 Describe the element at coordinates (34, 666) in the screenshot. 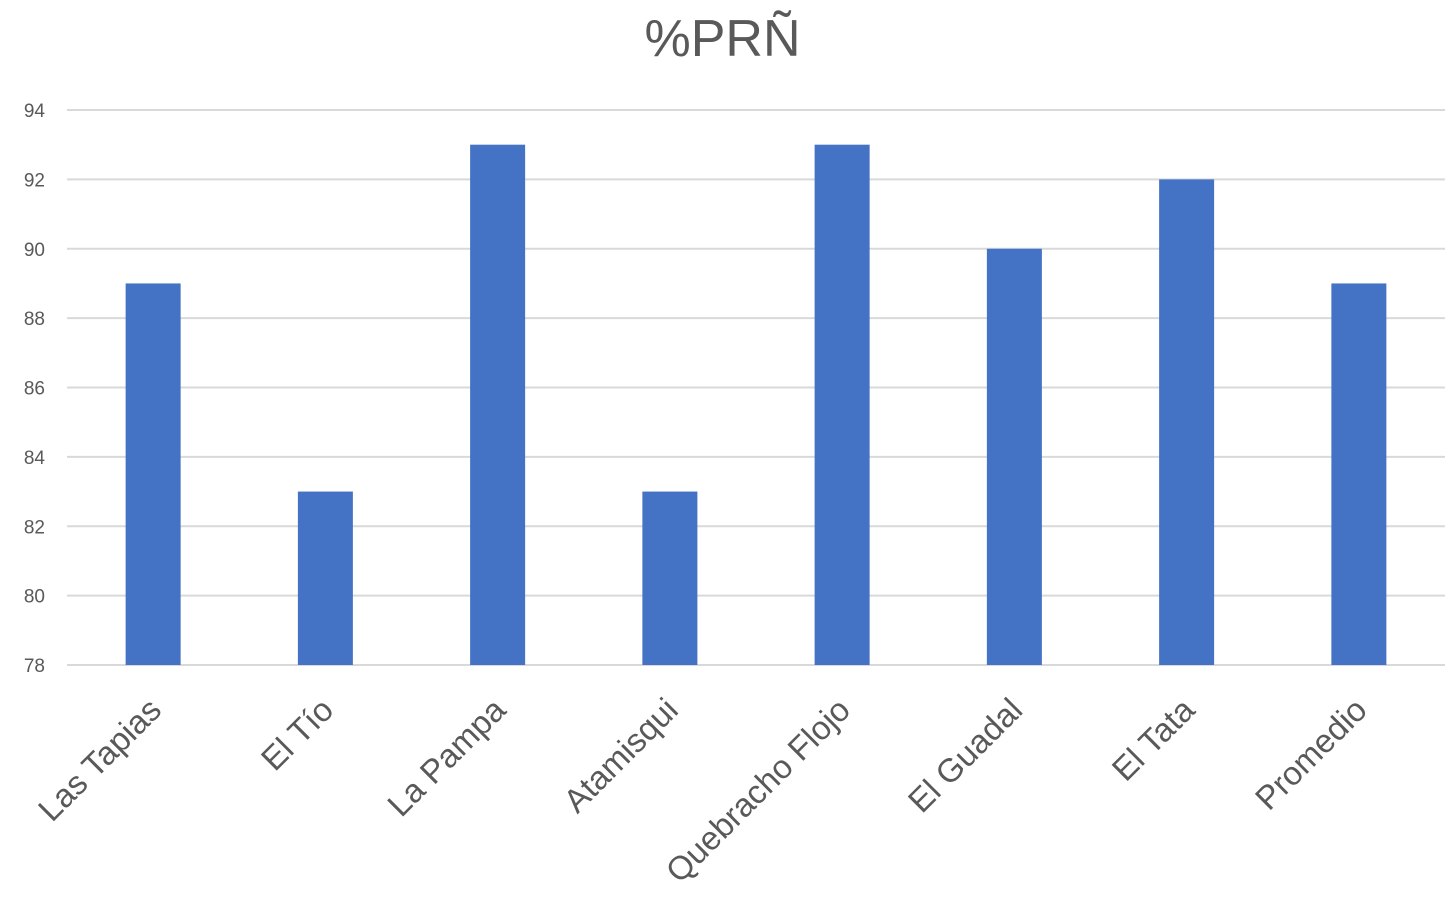

I see `y-tick-label: 78` at that location.